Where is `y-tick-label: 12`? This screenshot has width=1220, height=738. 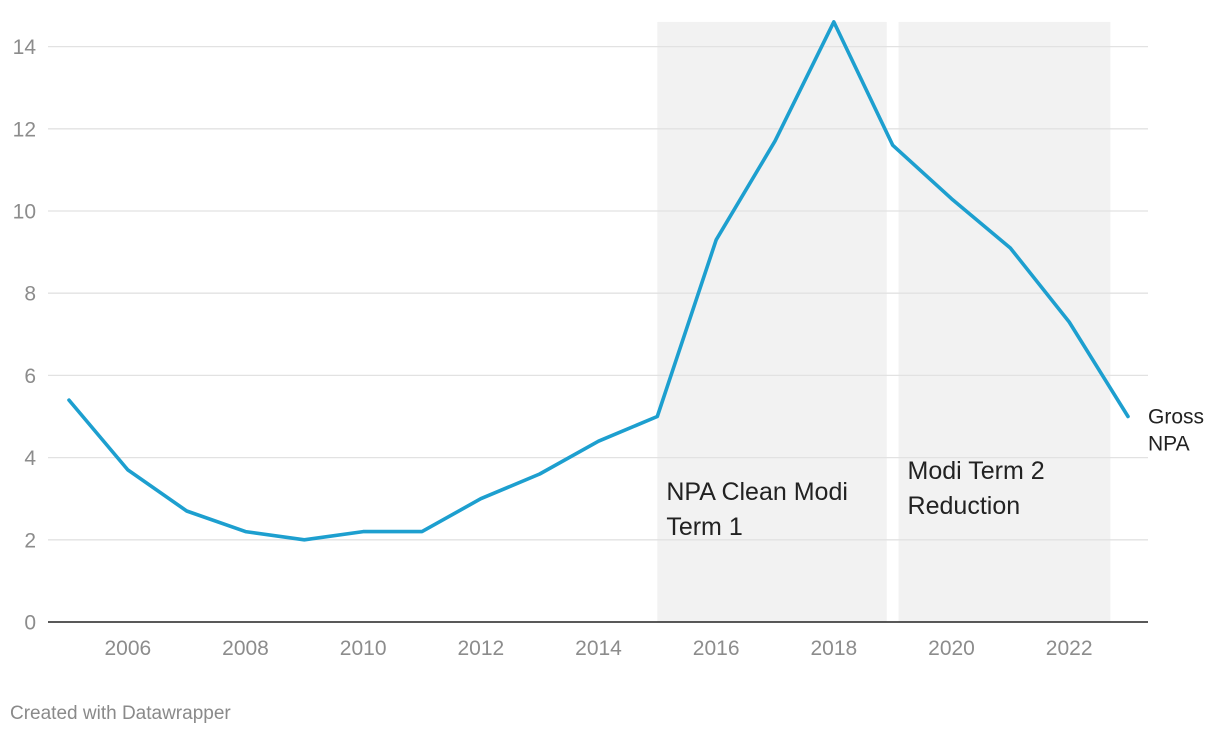 y-tick-label: 12 is located at coordinates (24, 129).